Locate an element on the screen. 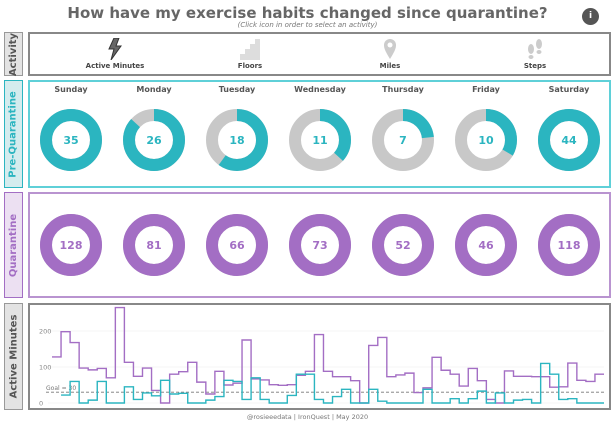 The image size is (615, 426). quarantine-label: Quarantine is located at coordinates (13, 245).